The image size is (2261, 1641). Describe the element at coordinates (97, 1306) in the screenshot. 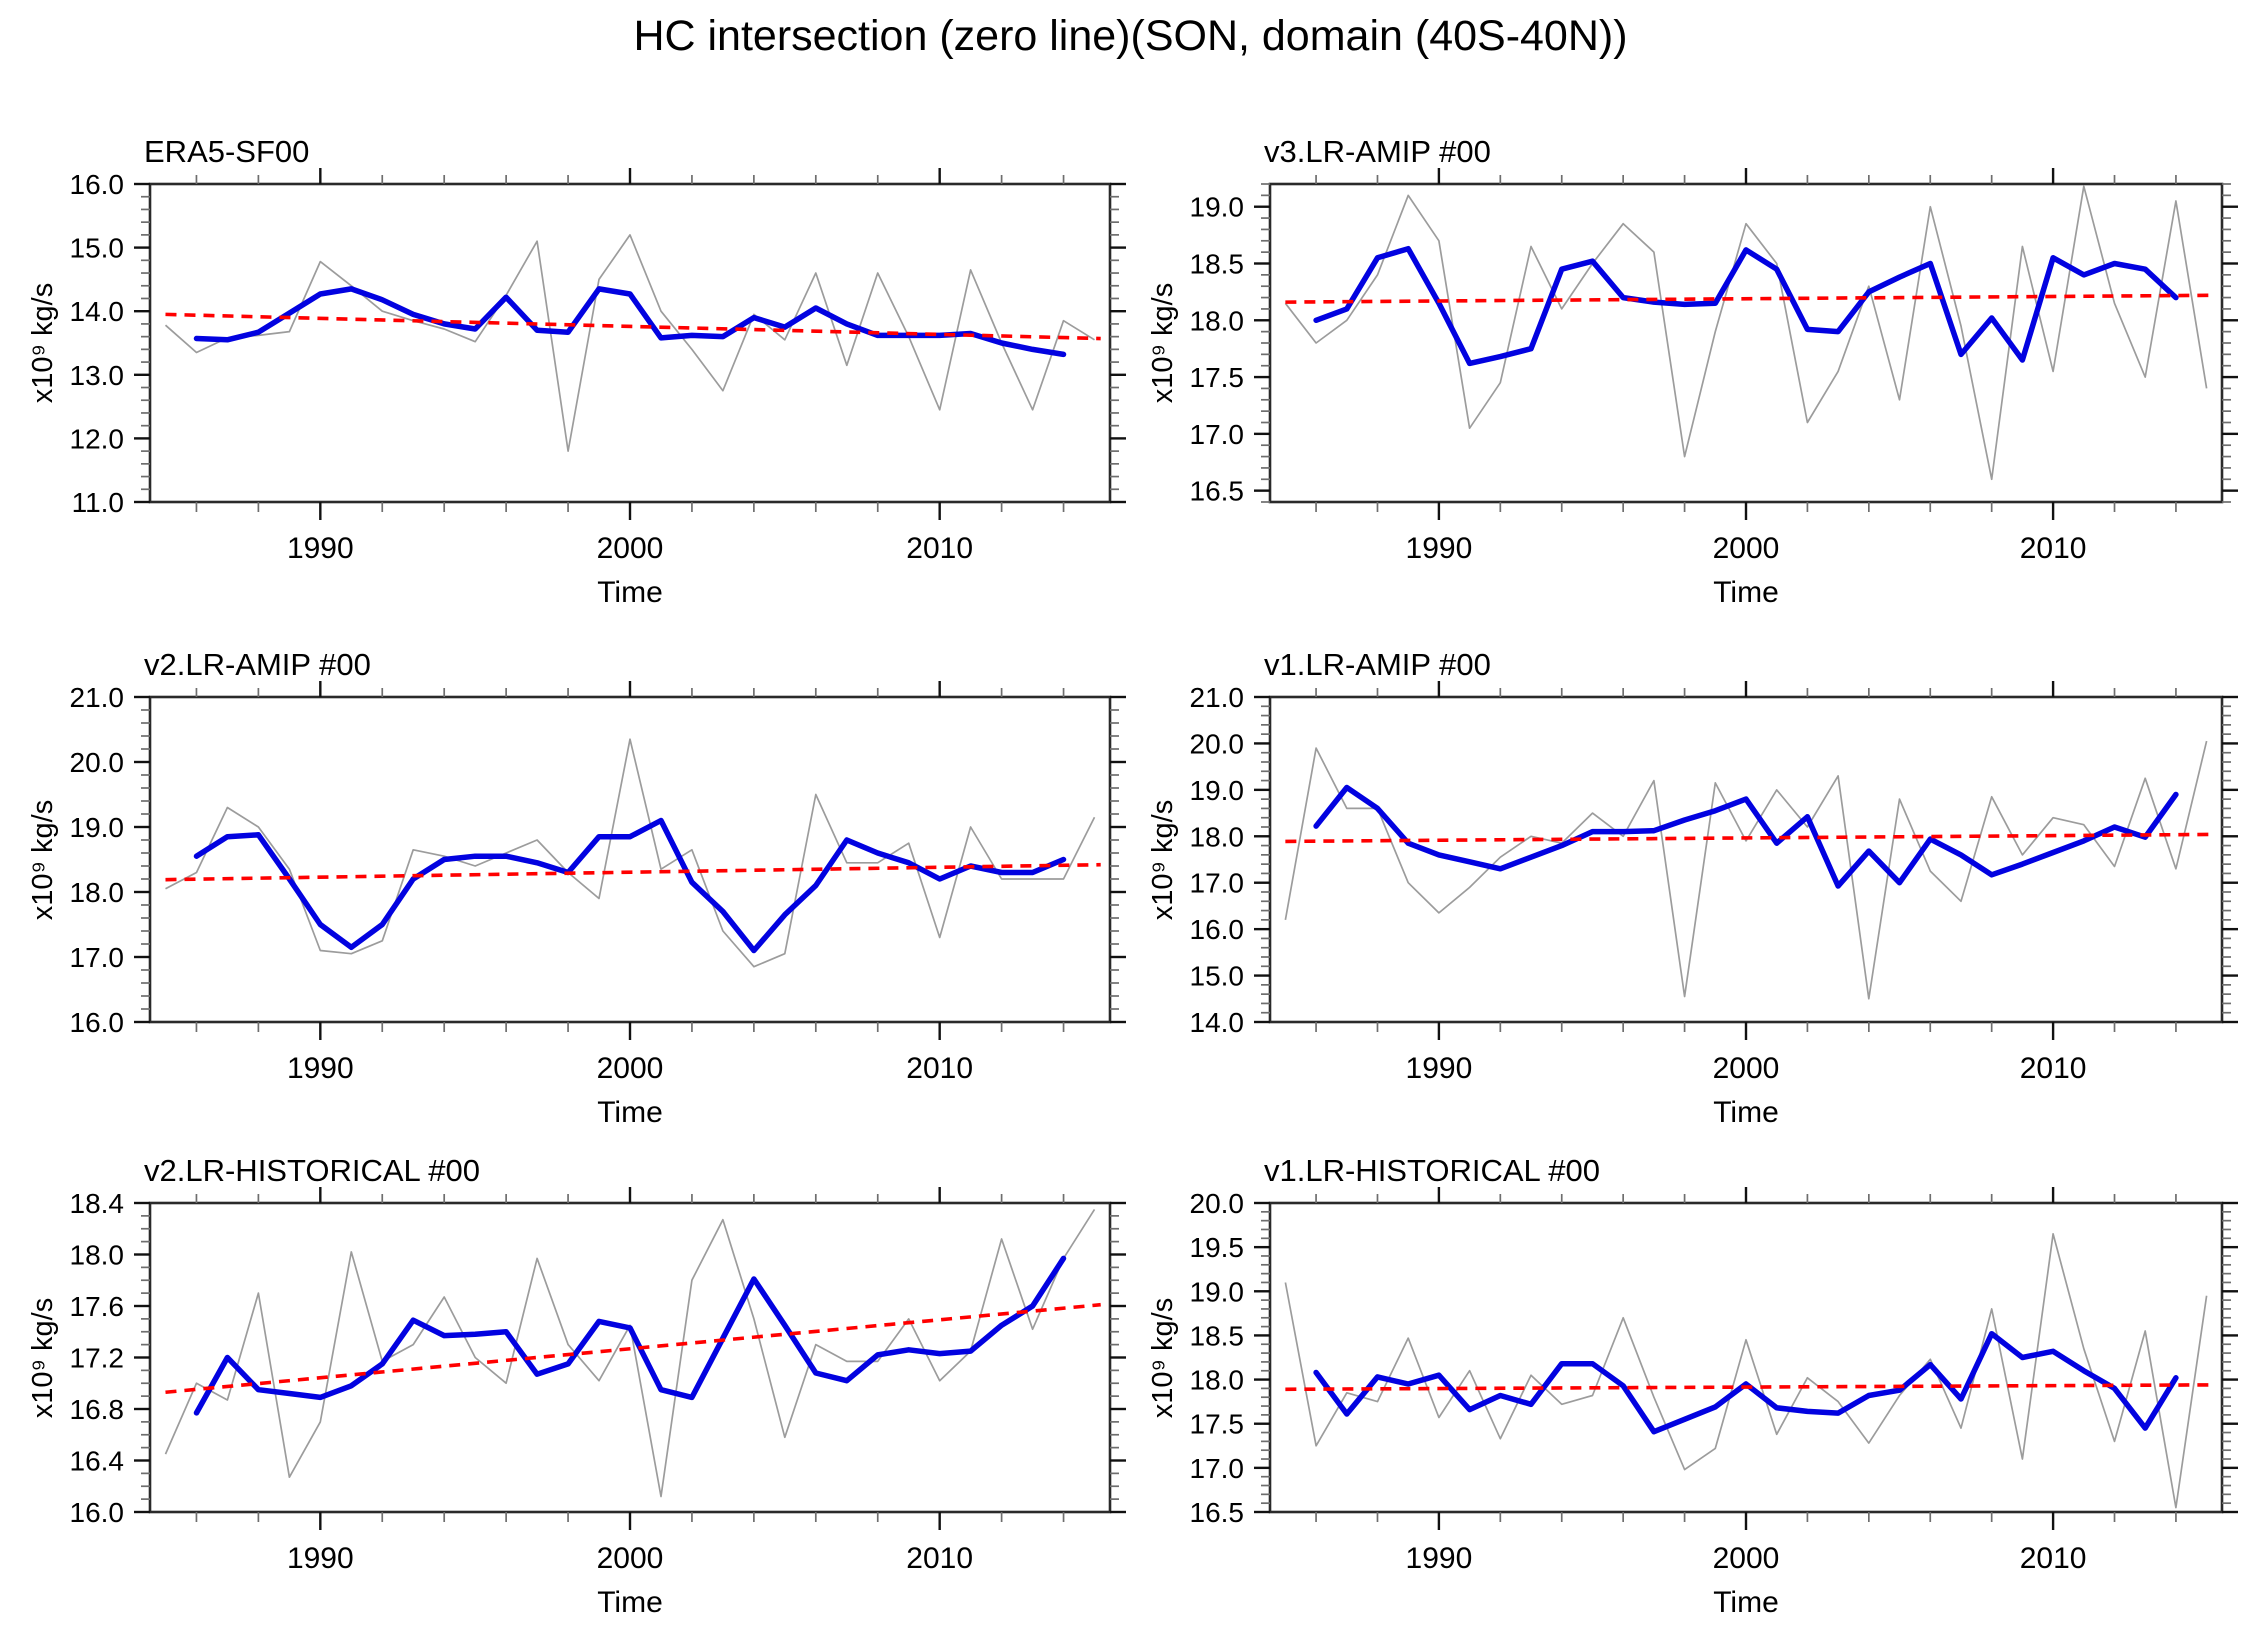

I see `svg-text: 17.6` at that location.